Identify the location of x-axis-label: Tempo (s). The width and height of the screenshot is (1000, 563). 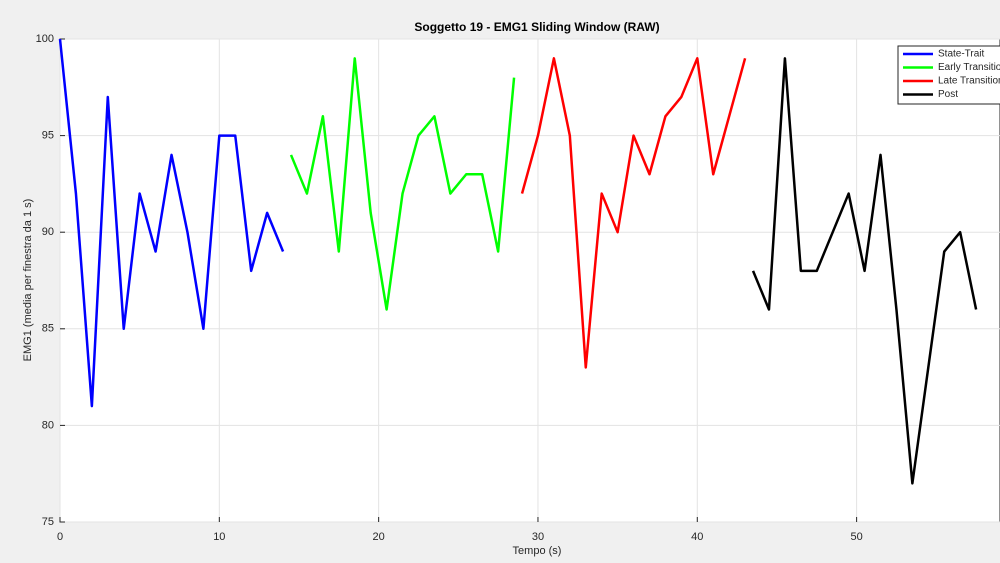
(537, 551).